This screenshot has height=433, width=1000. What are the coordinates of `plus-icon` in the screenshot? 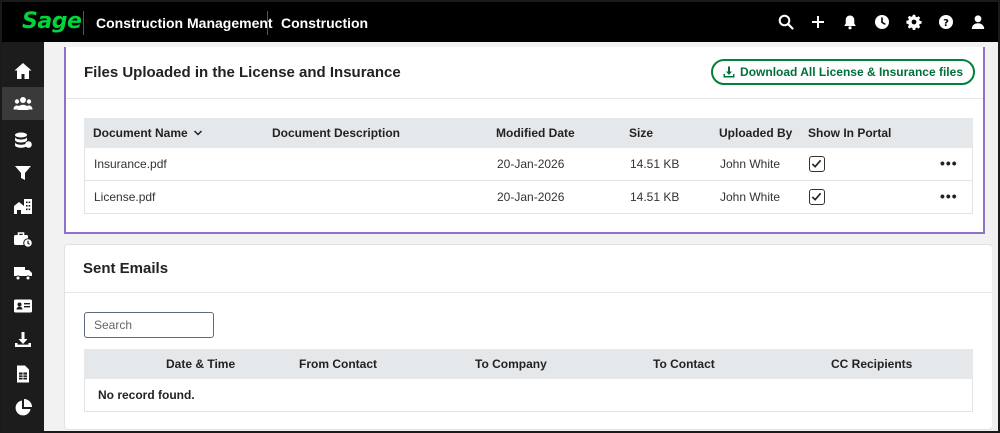 It's located at (818, 22).